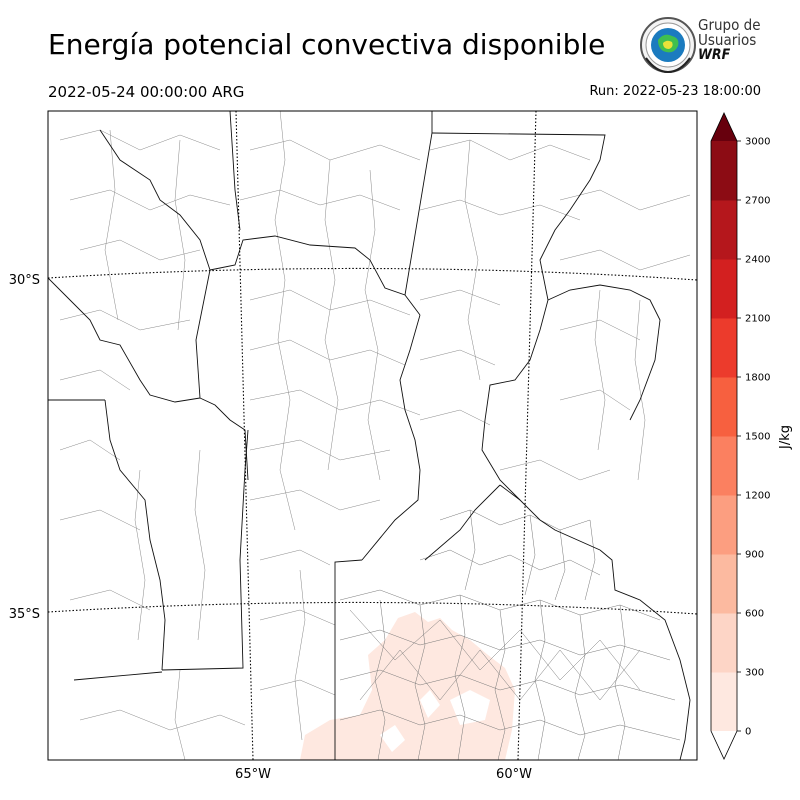 The image size is (800, 800). Describe the element at coordinates (757, 142) in the screenshot. I see `colorbar-tick-label: 3000` at that location.